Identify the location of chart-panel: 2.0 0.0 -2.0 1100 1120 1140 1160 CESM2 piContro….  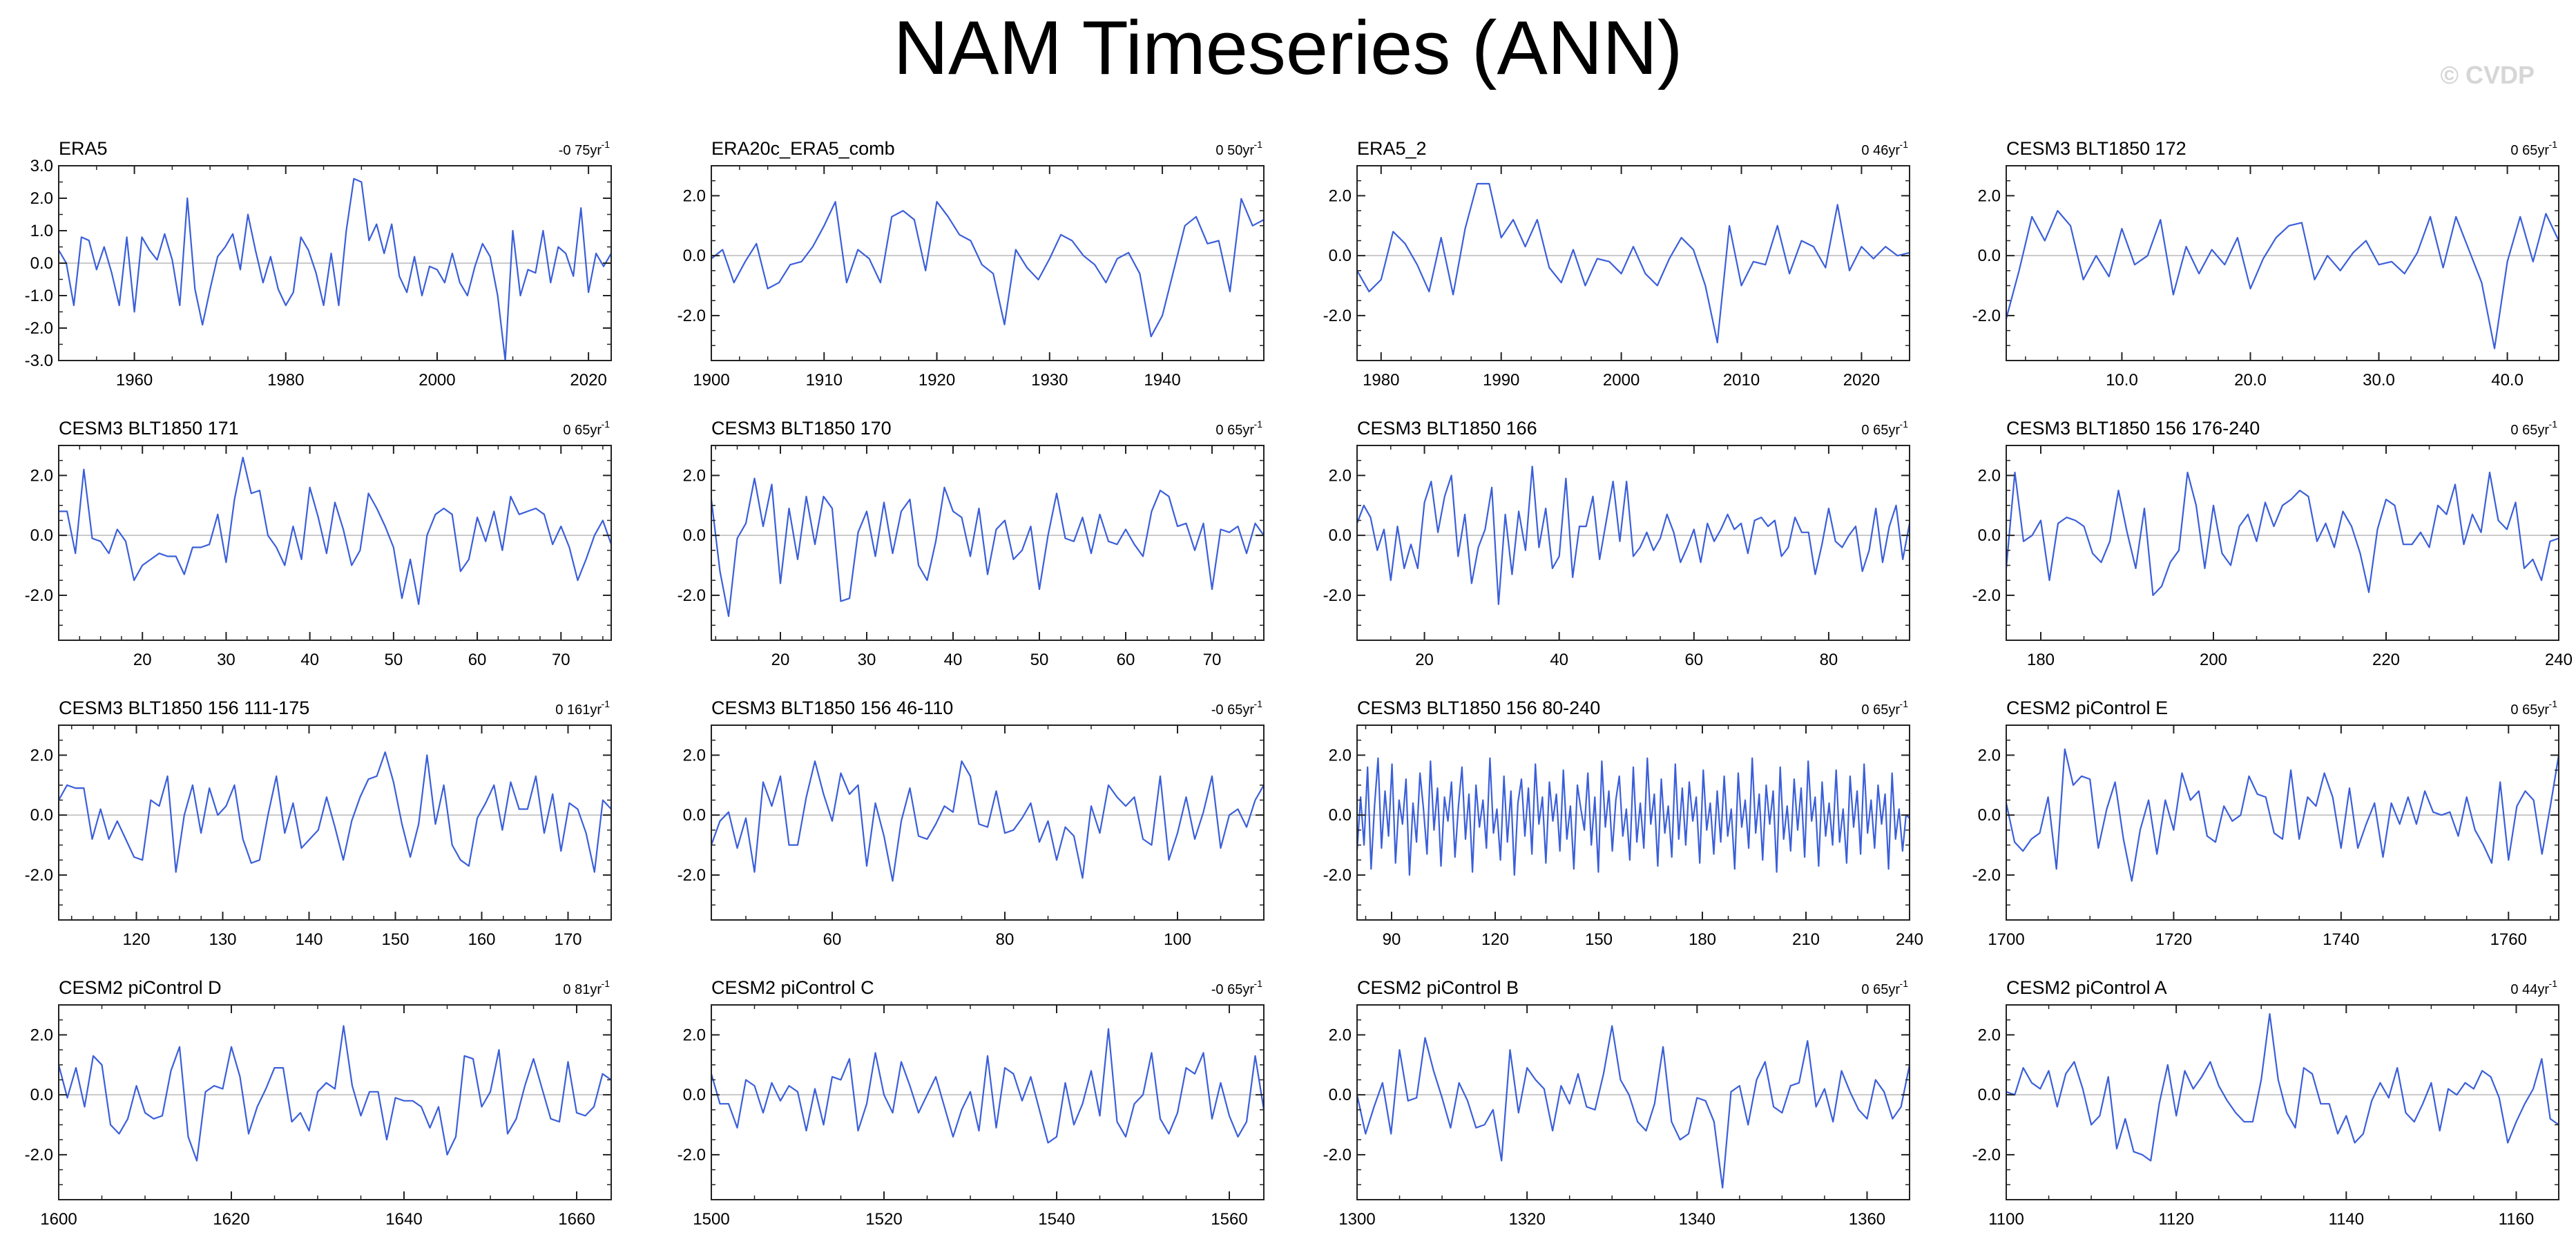
(2265, 1103).